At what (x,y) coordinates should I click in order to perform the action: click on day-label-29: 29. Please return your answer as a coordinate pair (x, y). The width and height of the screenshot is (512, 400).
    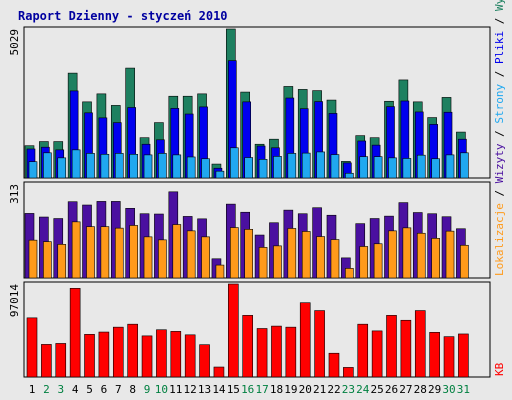
    Looking at the image, I should click on (434, 389).